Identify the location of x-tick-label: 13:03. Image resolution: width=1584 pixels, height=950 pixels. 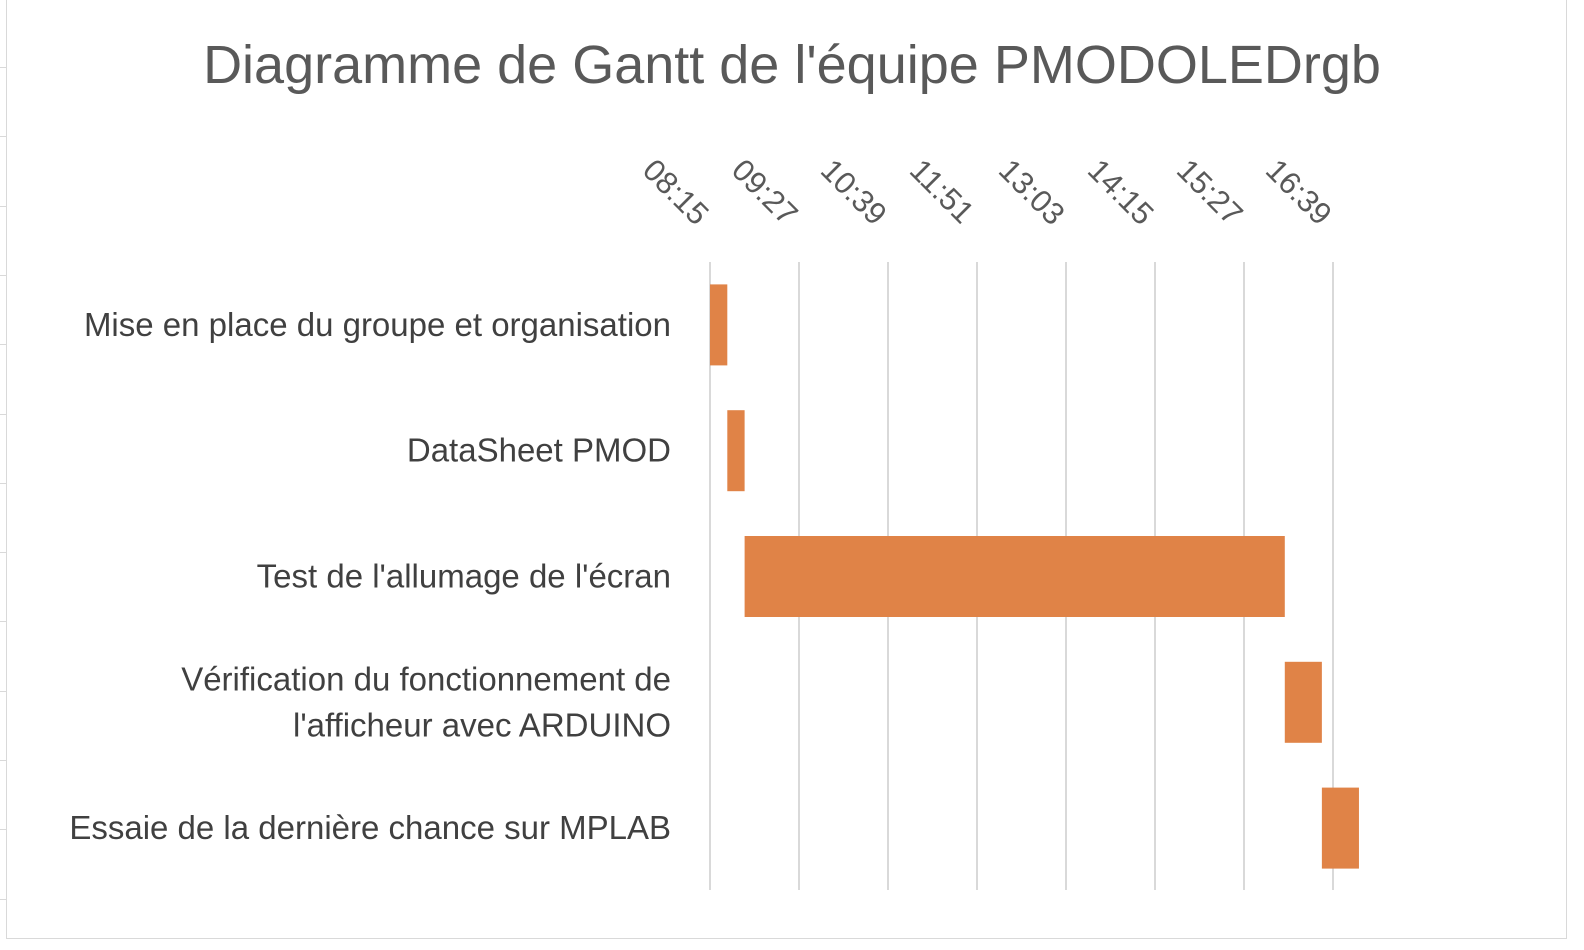
(1032, 192).